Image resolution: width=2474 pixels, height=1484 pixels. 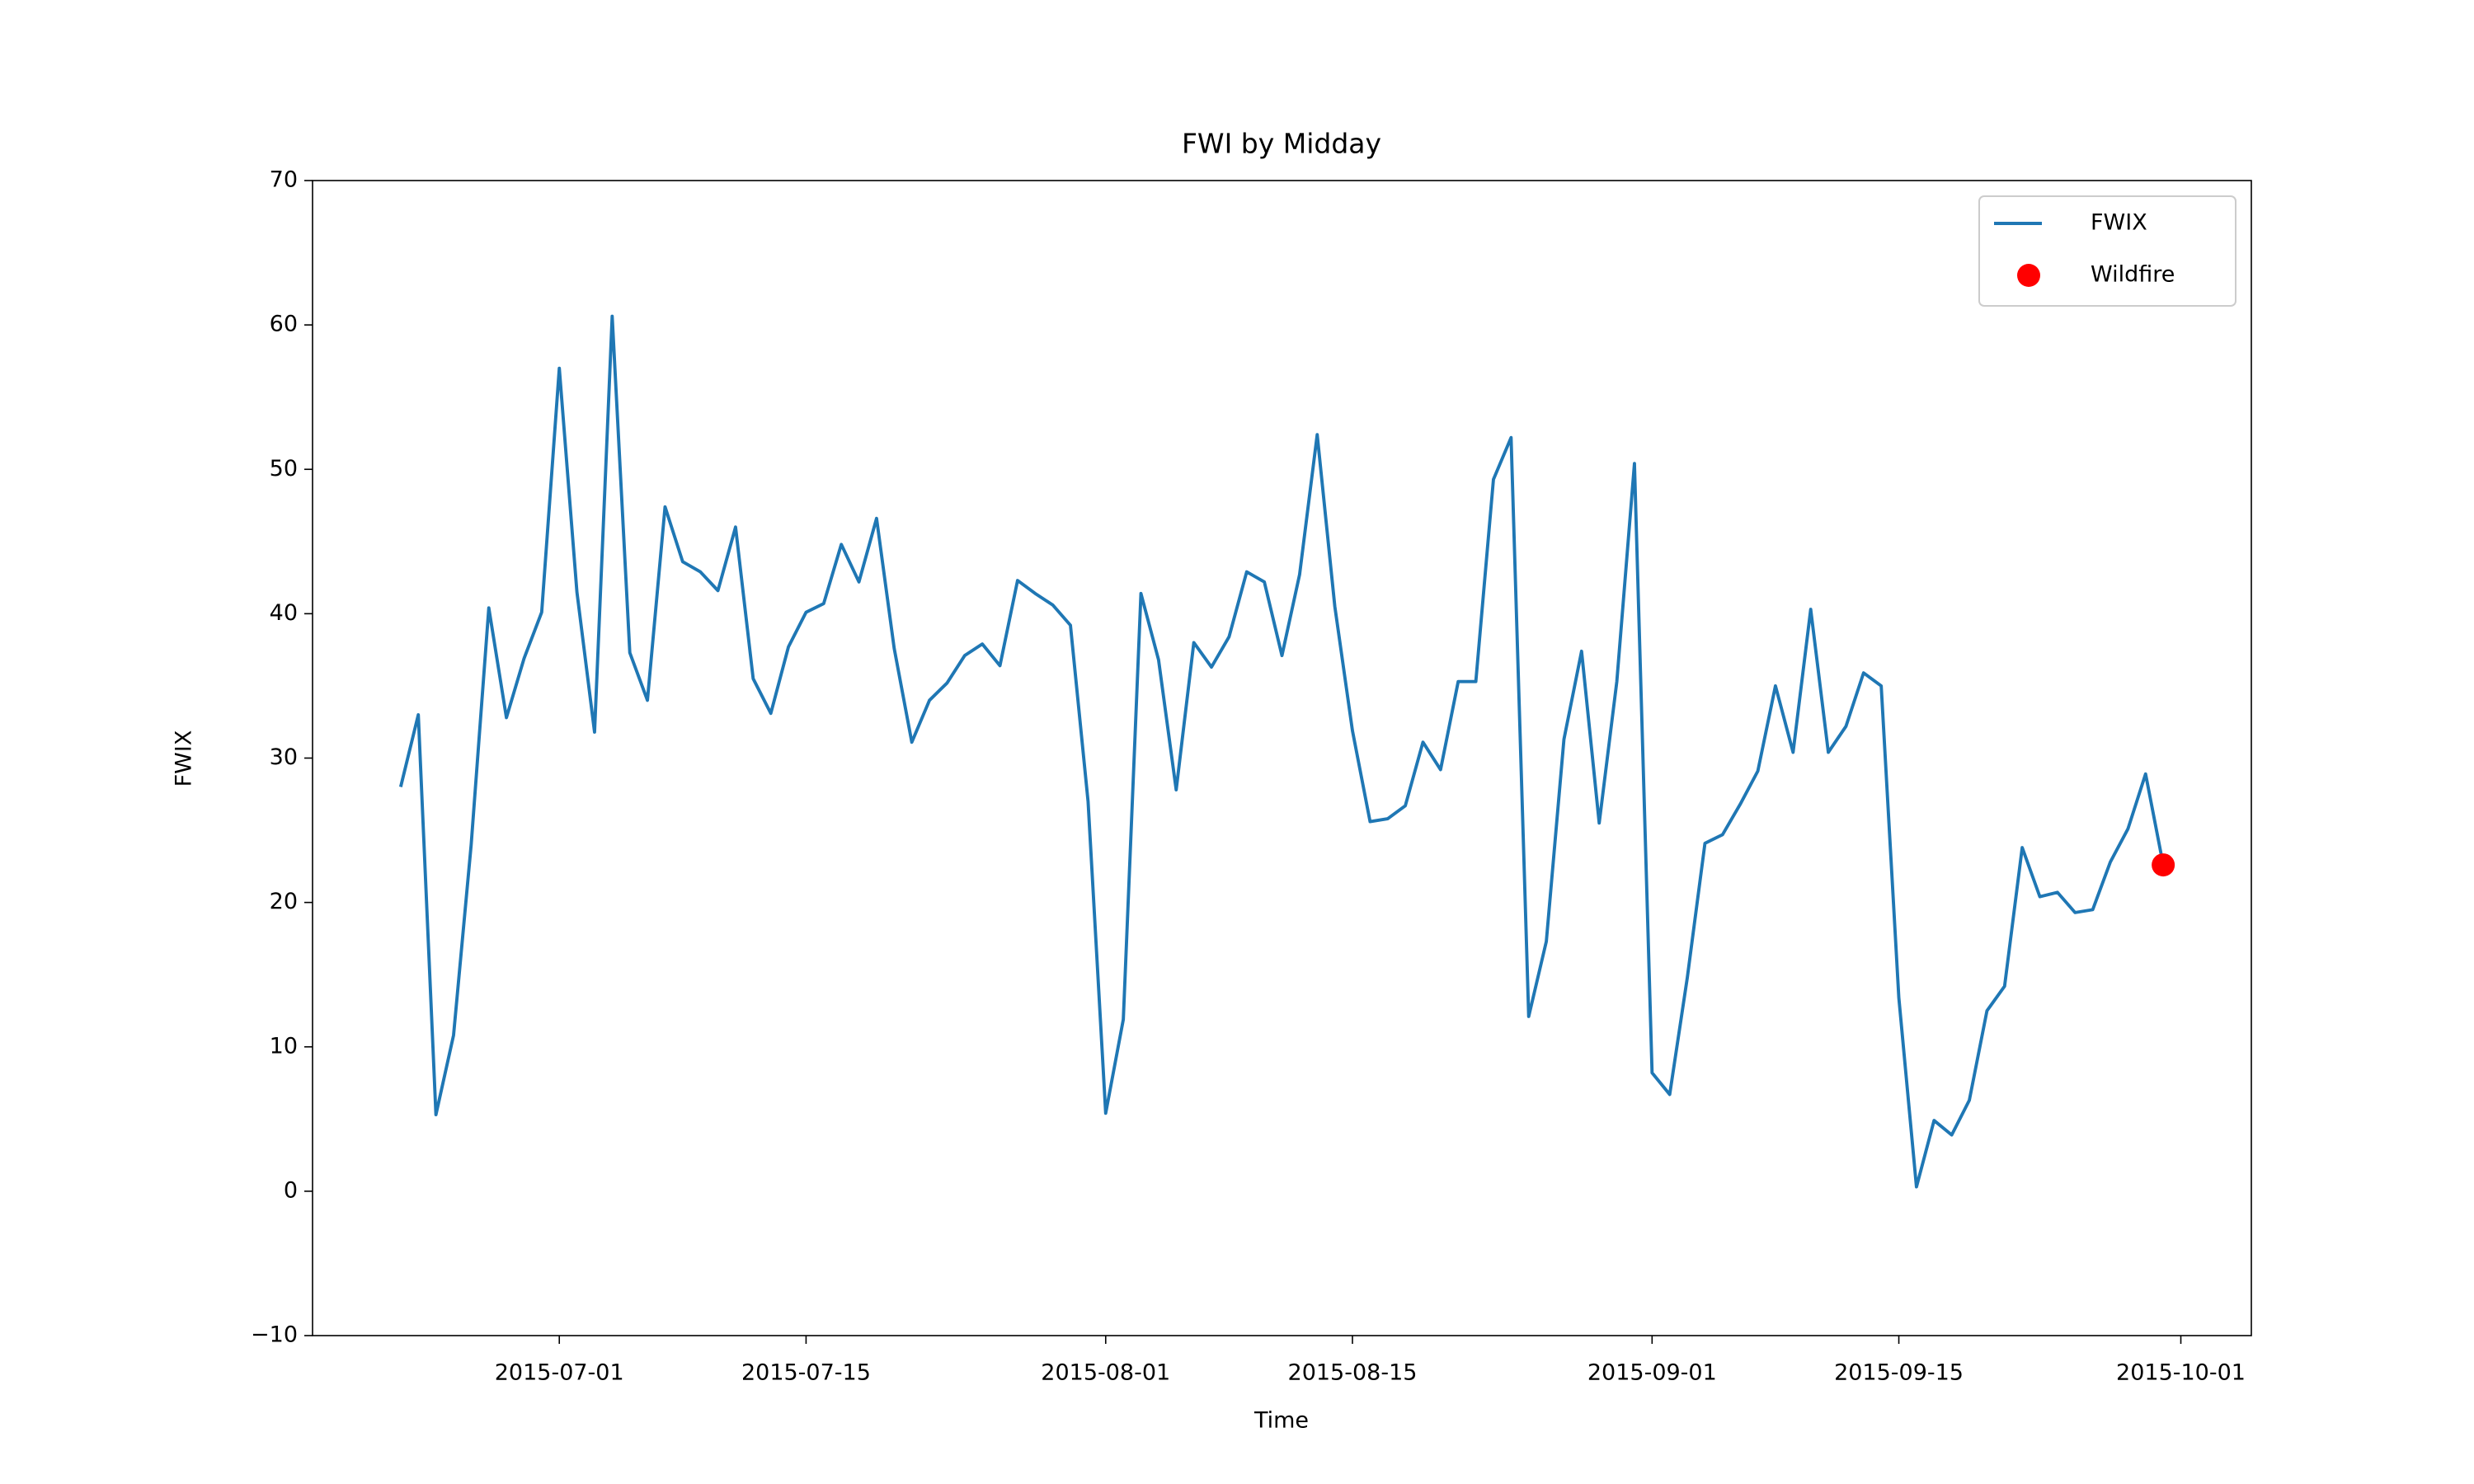 What do you see at coordinates (291, 1190) in the screenshot?
I see `y-tick-label: 0` at bounding box center [291, 1190].